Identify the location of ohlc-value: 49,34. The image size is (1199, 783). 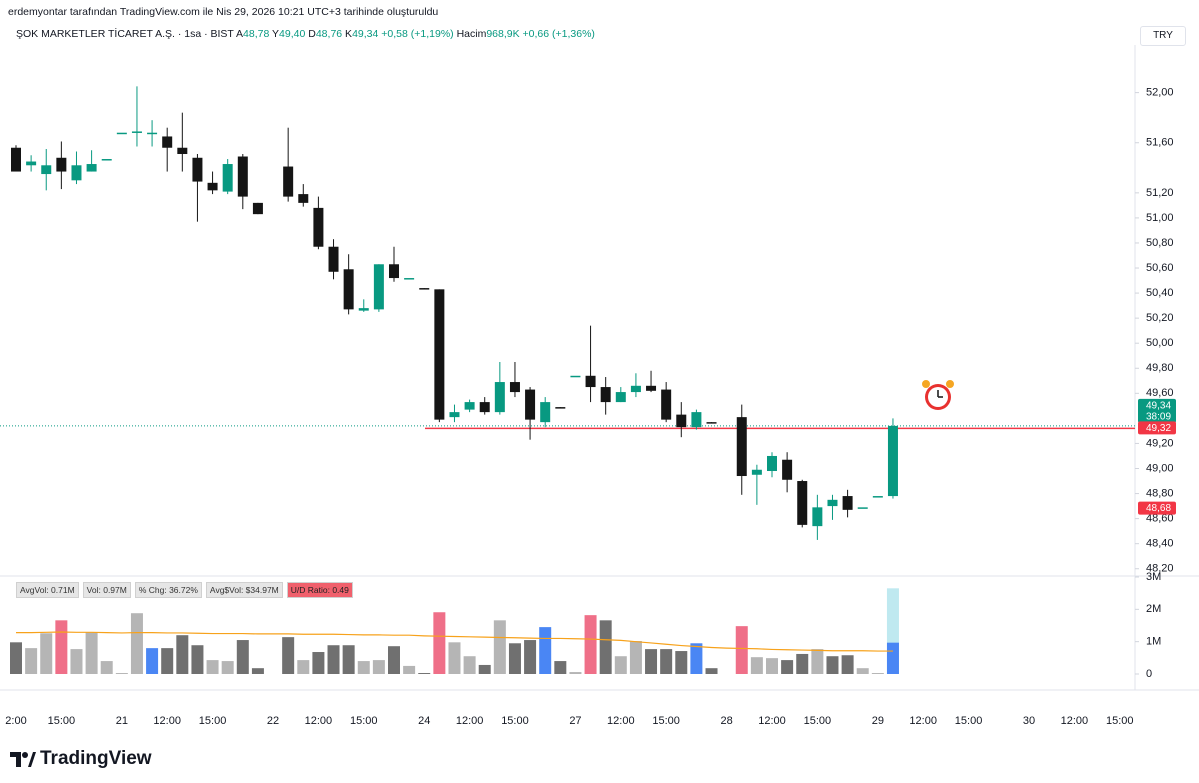
(365, 34).